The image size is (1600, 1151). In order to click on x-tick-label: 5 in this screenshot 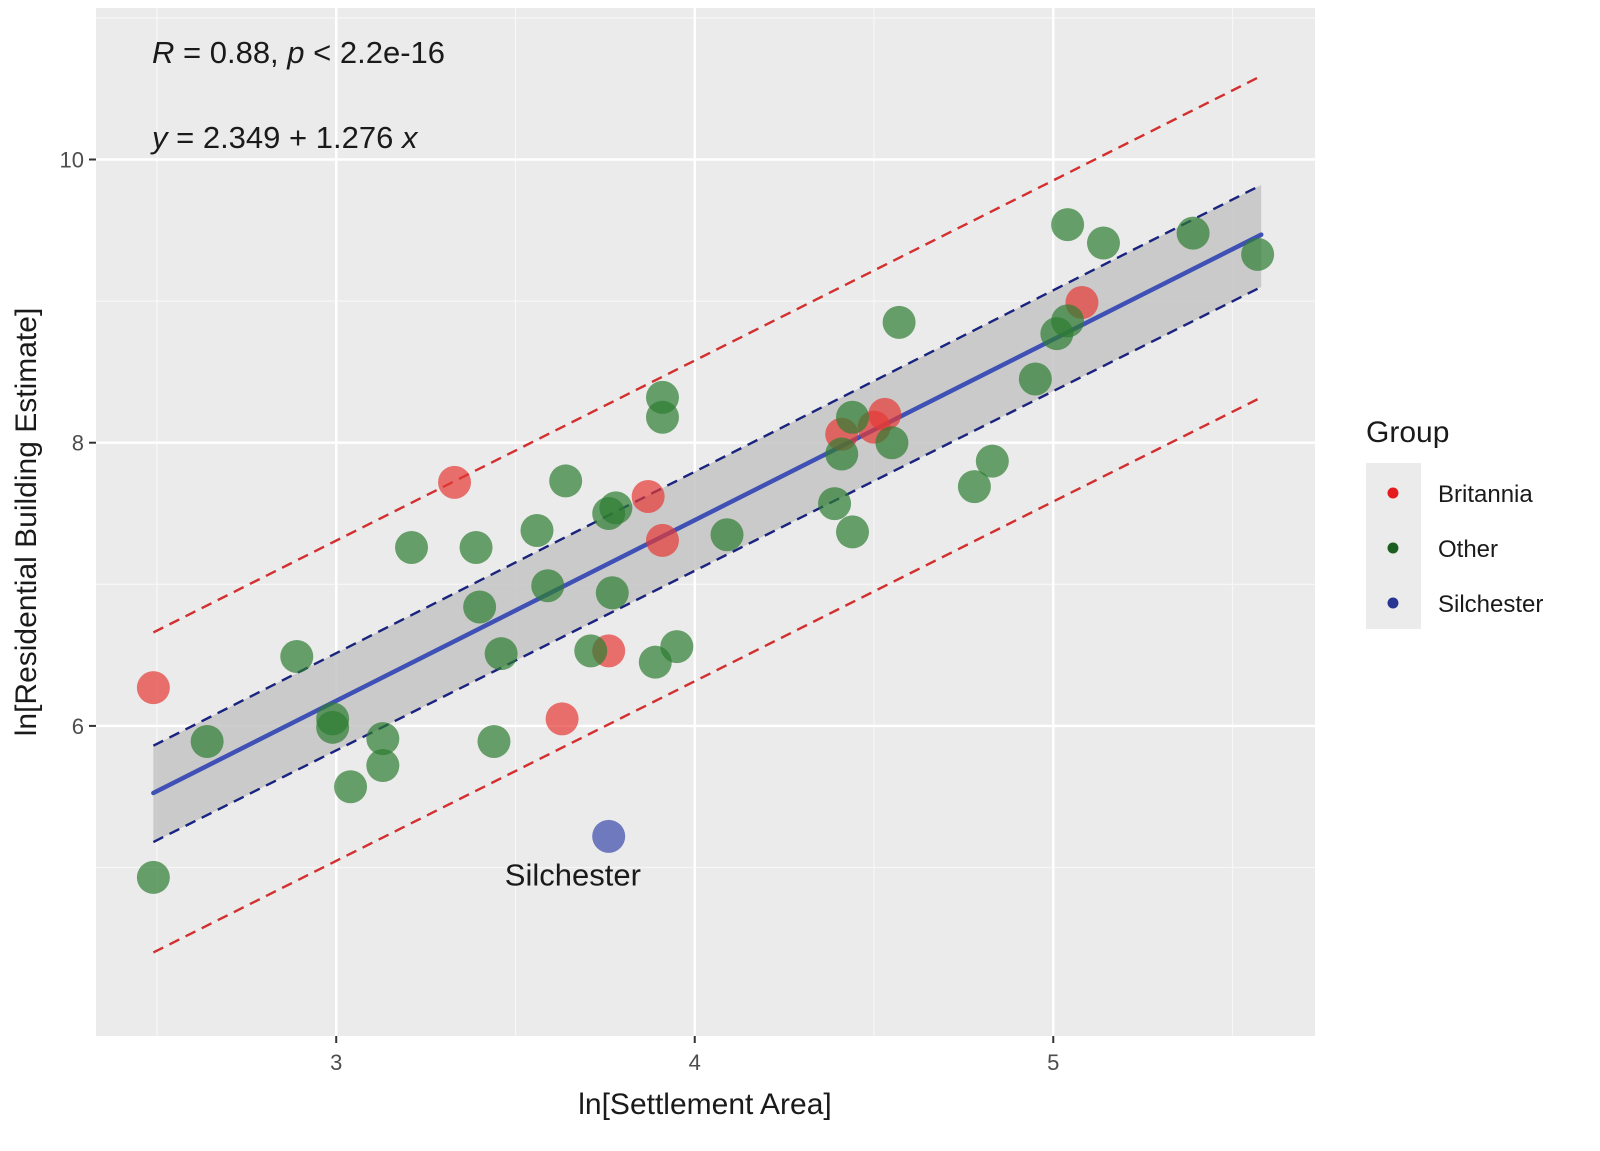, I will do `click(1053, 1062)`.